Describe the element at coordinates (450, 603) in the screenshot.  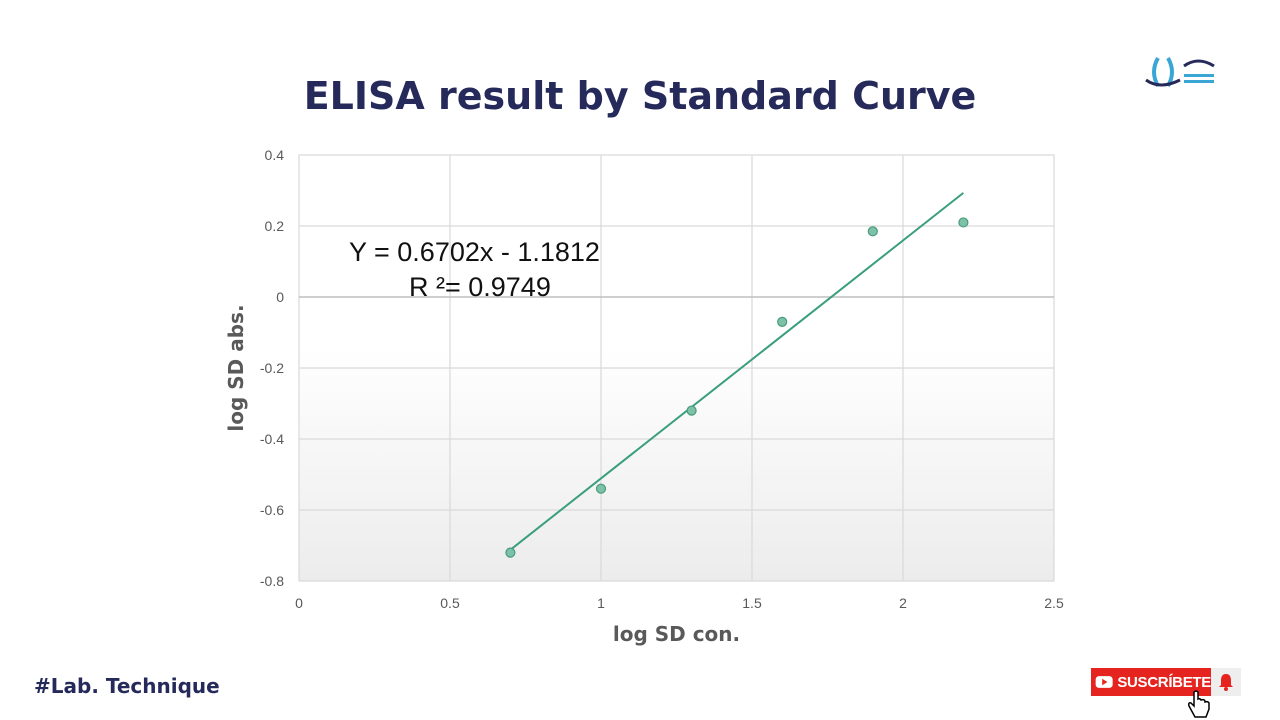
I see `x-tick-label: 0.5` at that location.